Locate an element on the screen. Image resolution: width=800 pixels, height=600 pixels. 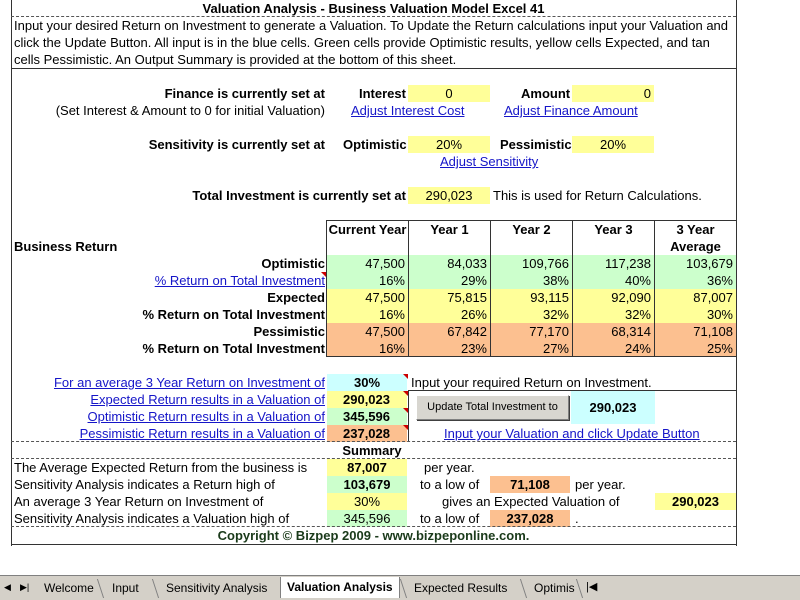
summary-expected-valuation: 290,023 is located at coordinates (695, 501).